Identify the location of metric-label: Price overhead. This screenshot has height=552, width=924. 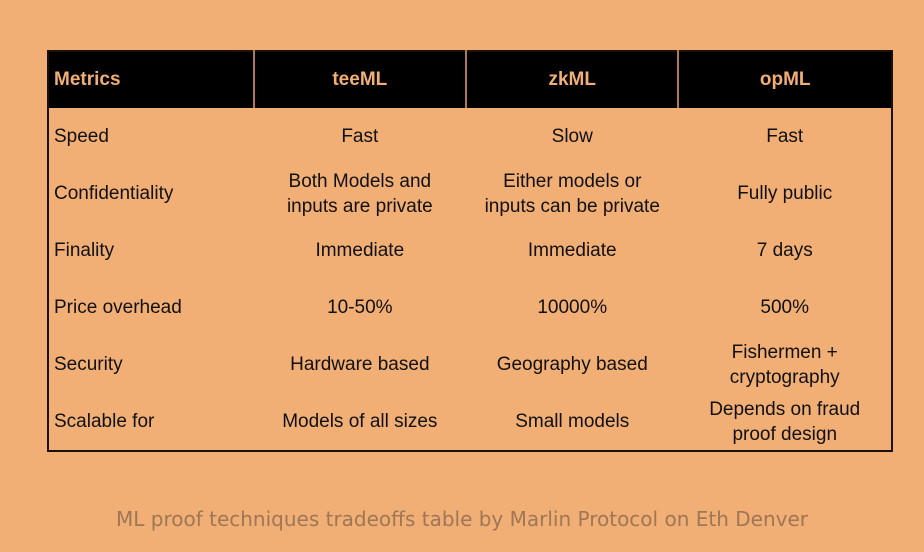
(118, 307).